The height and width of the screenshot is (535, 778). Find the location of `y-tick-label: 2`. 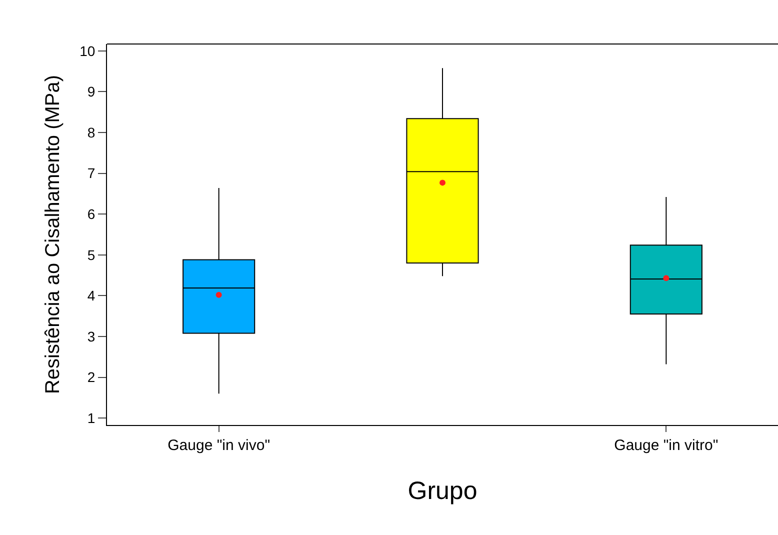

y-tick-label: 2 is located at coordinates (91, 377).